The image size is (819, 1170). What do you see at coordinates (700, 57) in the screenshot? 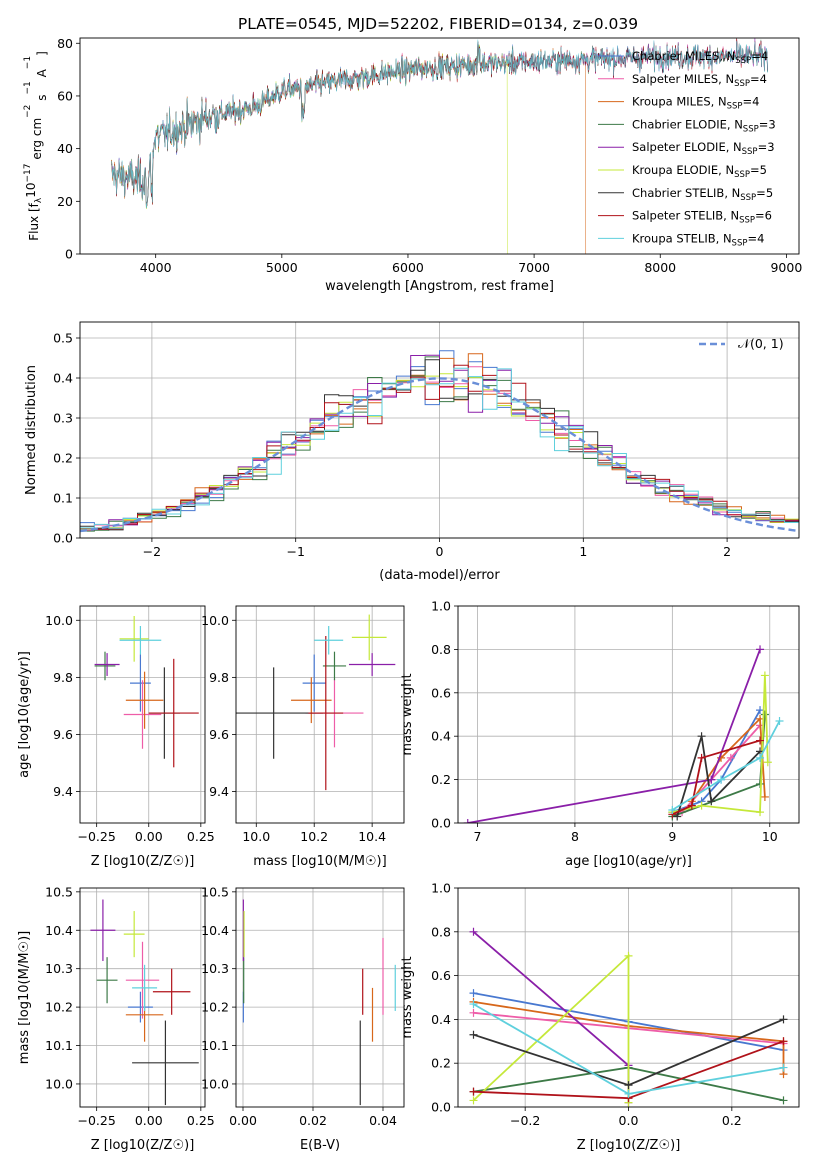
I see `legend-entry-0: Chabrier MILES, NSSP=4` at bounding box center [700, 57].